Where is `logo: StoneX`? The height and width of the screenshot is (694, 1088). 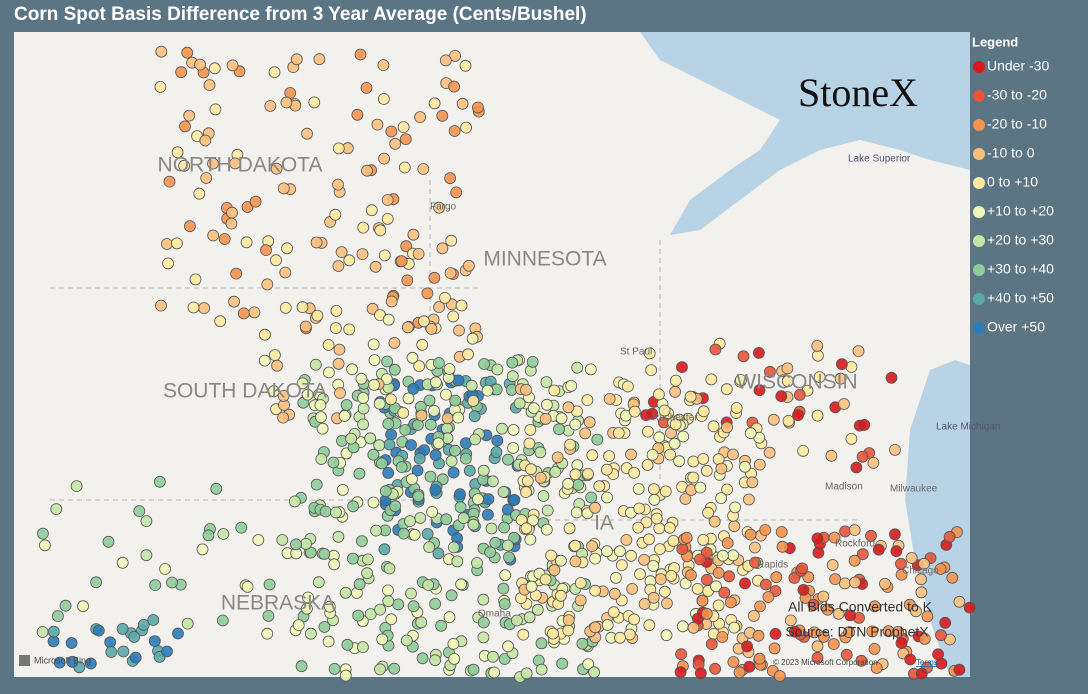 logo: StoneX is located at coordinates (858, 92).